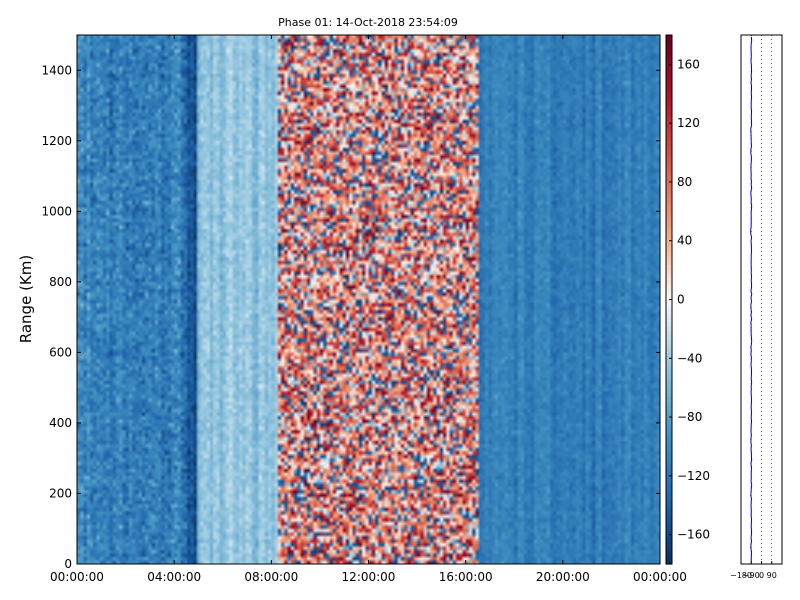  Describe the element at coordinates (60, 423) in the screenshot. I see `y-tick-label: 400` at that location.